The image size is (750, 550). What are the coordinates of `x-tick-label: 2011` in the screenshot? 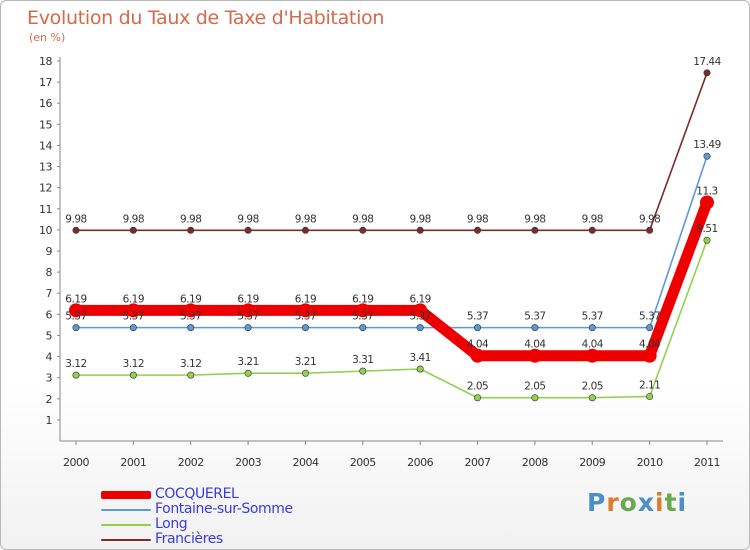 It's located at (707, 462).